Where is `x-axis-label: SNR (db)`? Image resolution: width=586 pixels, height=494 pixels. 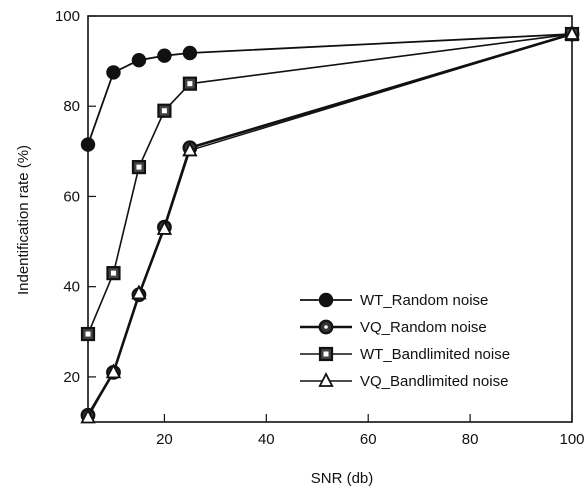
x-axis-label: SNR (db) is located at coordinates (342, 478).